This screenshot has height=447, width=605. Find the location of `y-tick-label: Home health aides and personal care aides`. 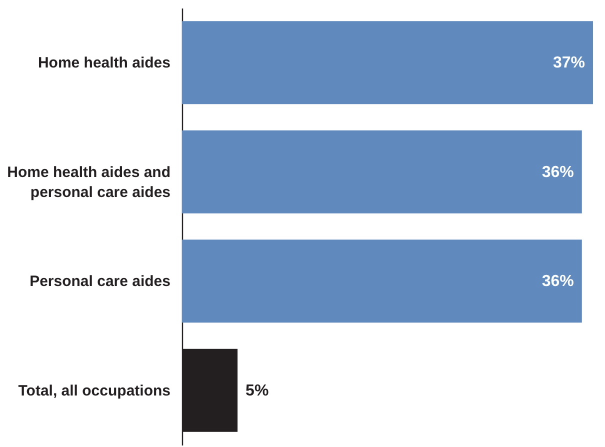

y-tick-label: Home health aides and personal care aides is located at coordinates (88, 182).